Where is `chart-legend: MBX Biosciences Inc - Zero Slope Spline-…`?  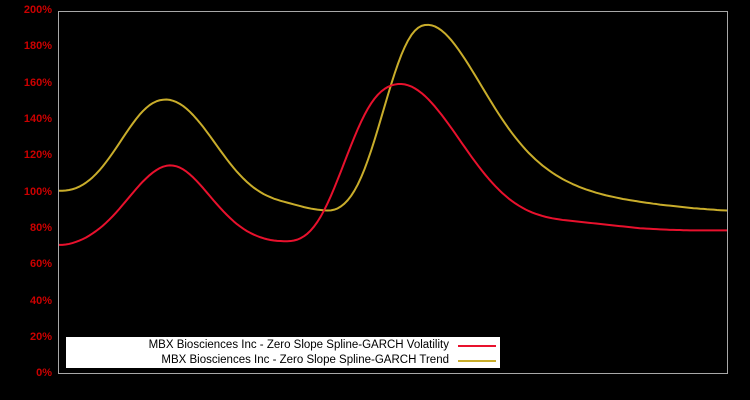 chart-legend: MBX Biosciences Inc - Zero Slope Spline-… is located at coordinates (283, 352).